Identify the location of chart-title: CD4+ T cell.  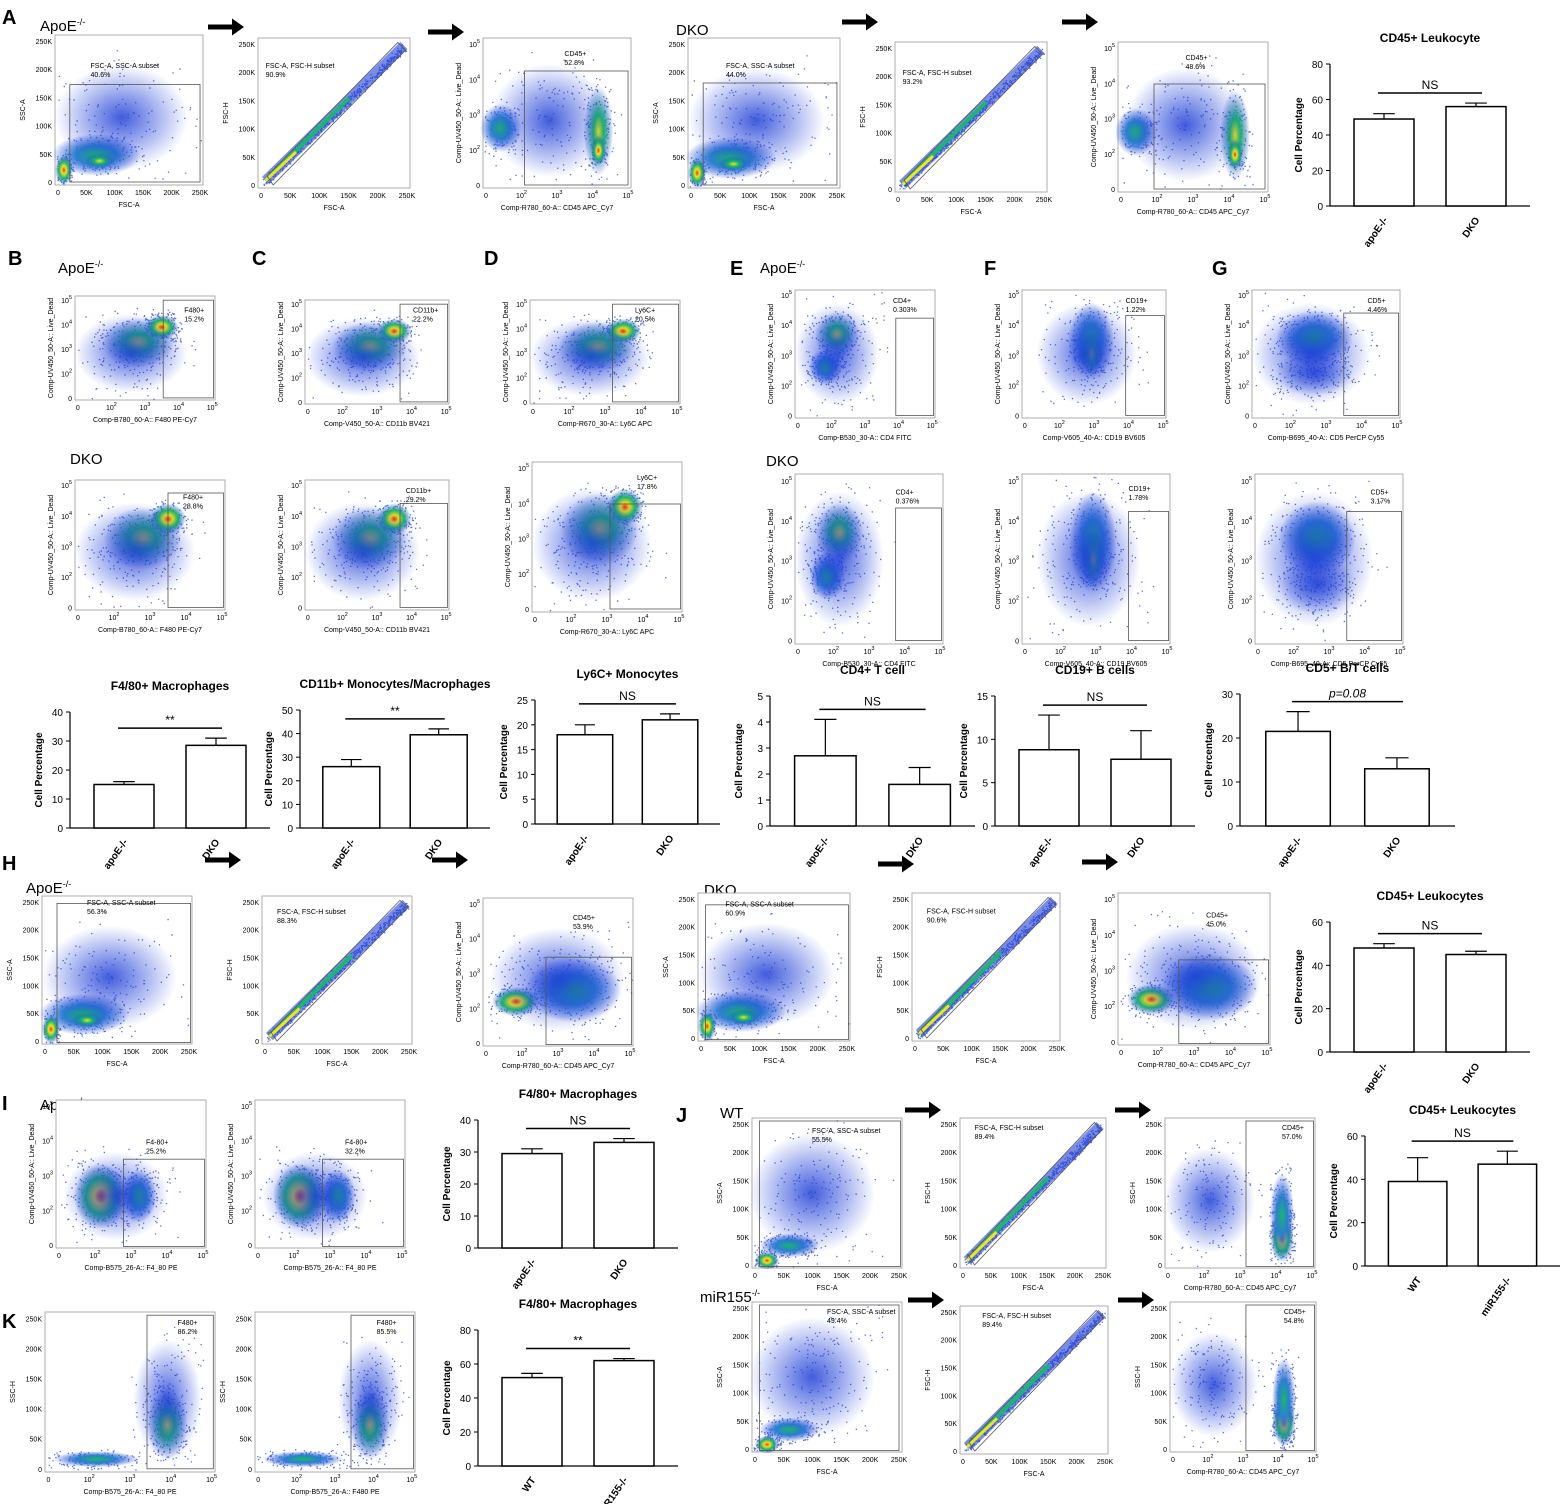
(872, 670).